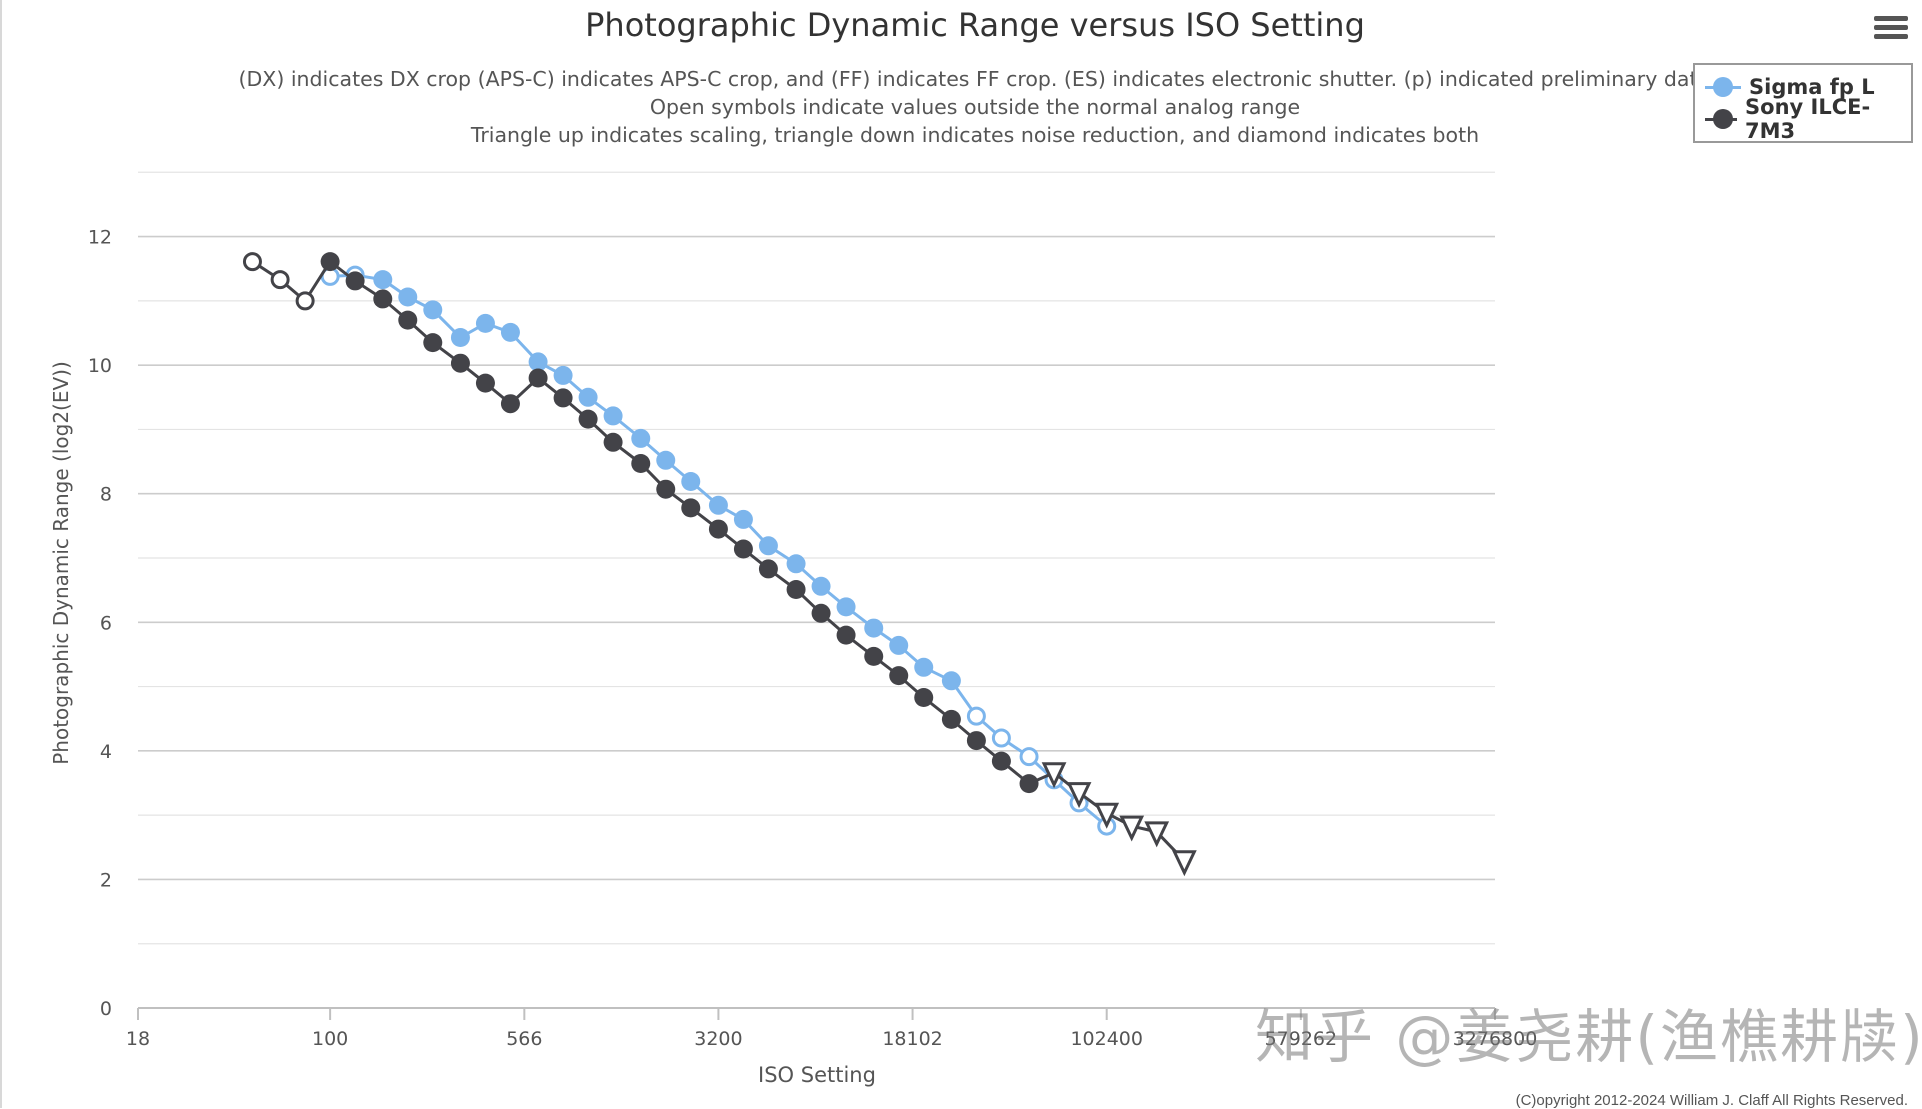 This screenshot has height=1109, width=1922. I want to click on page-left-border, so click(1, 554).